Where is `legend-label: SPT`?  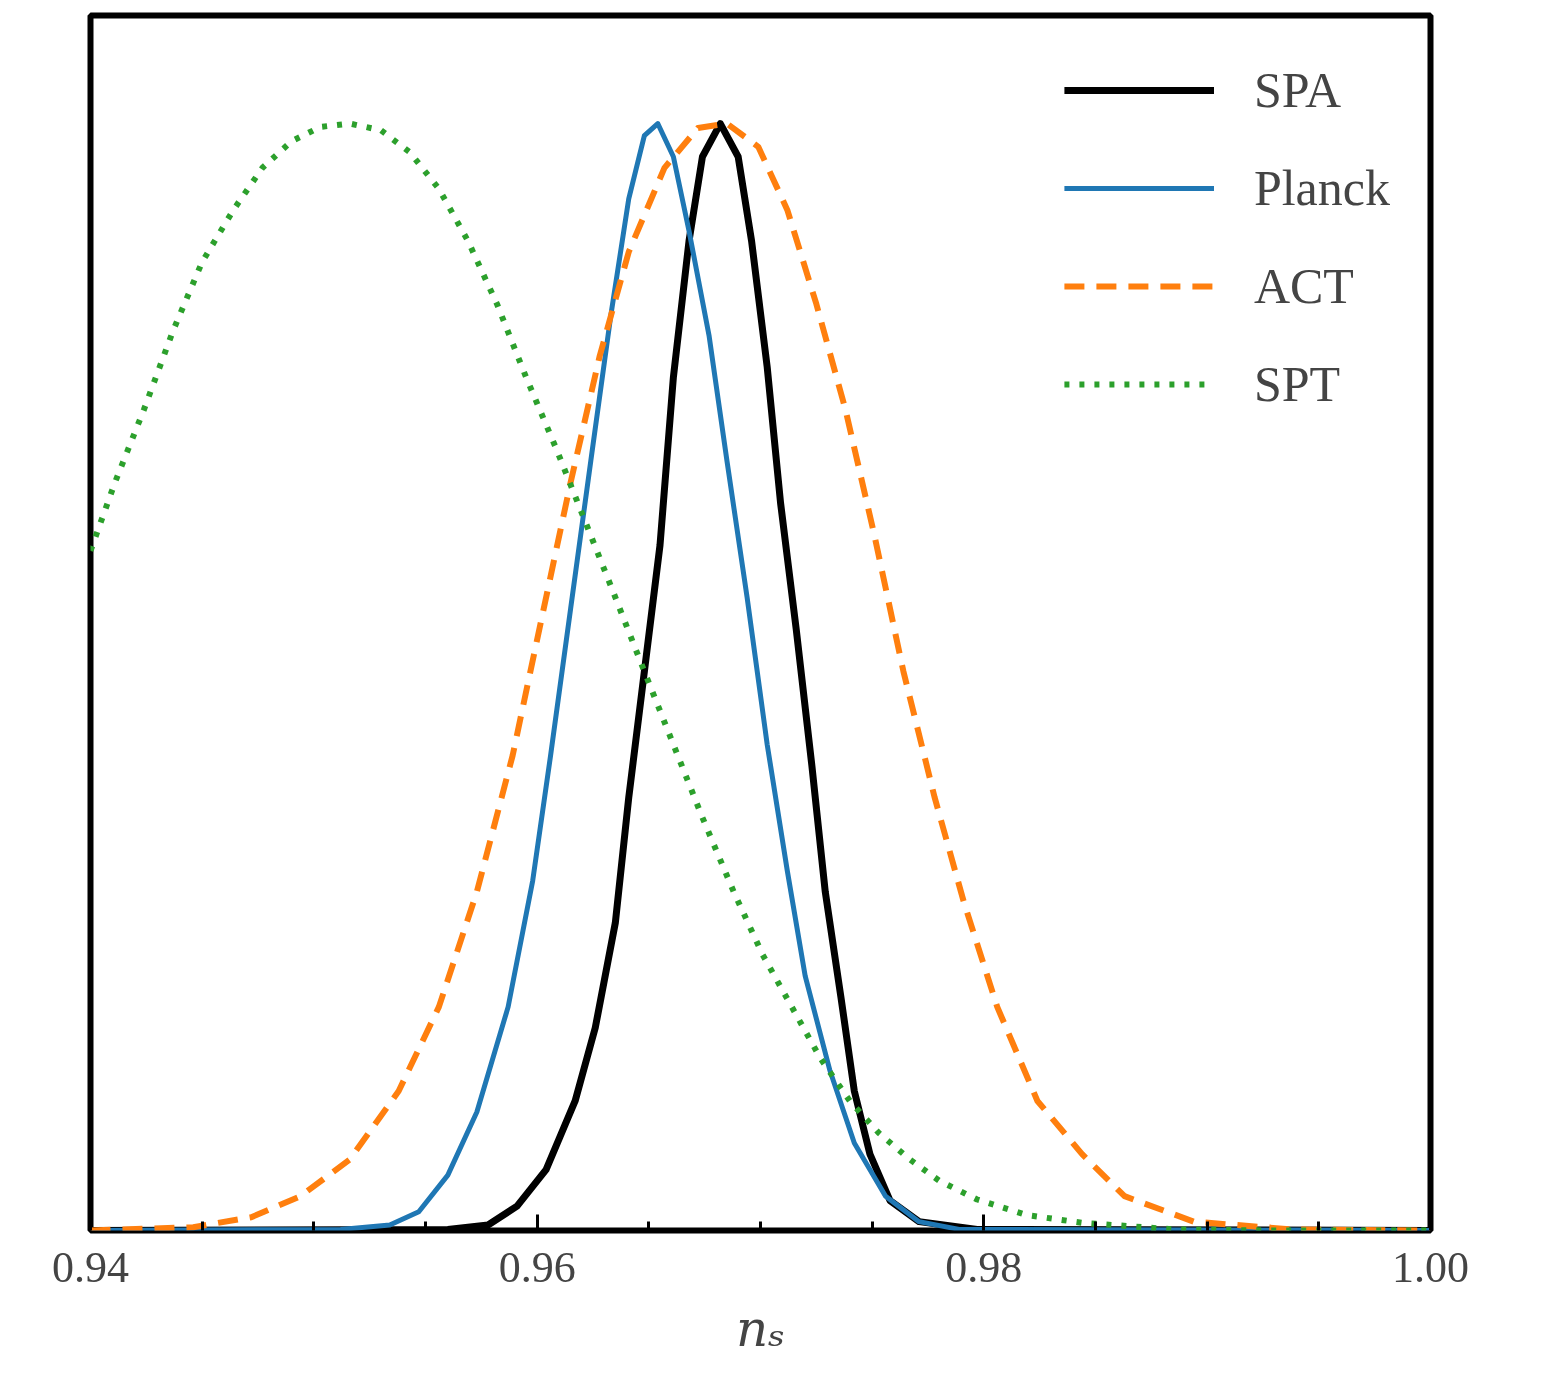 legend-label: SPT is located at coordinates (1297, 384).